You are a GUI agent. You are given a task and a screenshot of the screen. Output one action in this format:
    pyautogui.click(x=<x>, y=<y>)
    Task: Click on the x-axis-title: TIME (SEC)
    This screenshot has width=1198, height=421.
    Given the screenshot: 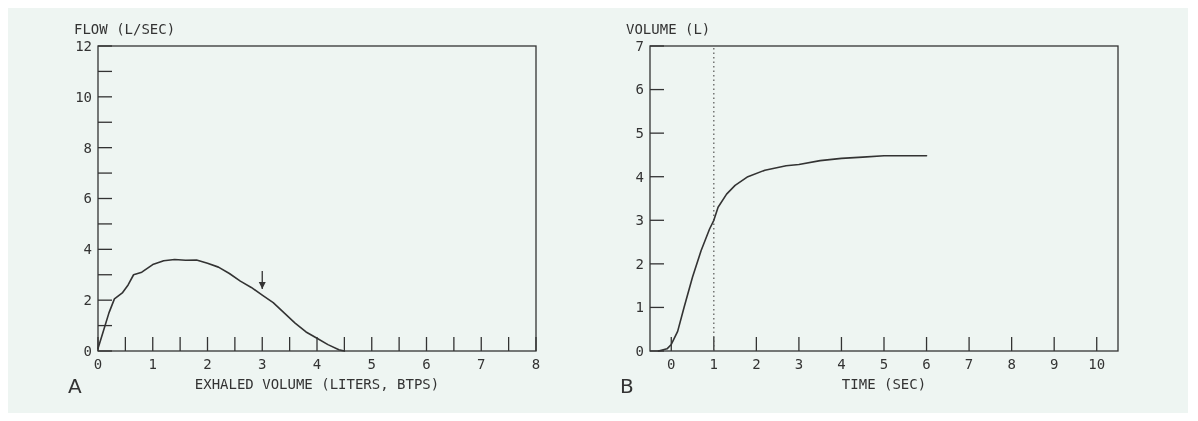 What is the action you would take?
    pyautogui.click(x=884, y=384)
    